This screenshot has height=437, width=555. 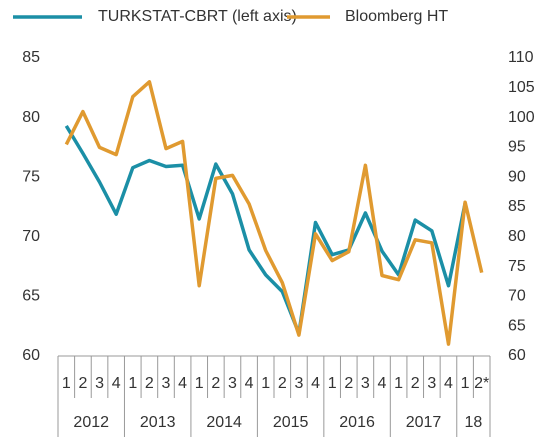 What do you see at coordinates (517, 355) in the screenshot?
I see `y2-tick-label: 60` at bounding box center [517, 355].